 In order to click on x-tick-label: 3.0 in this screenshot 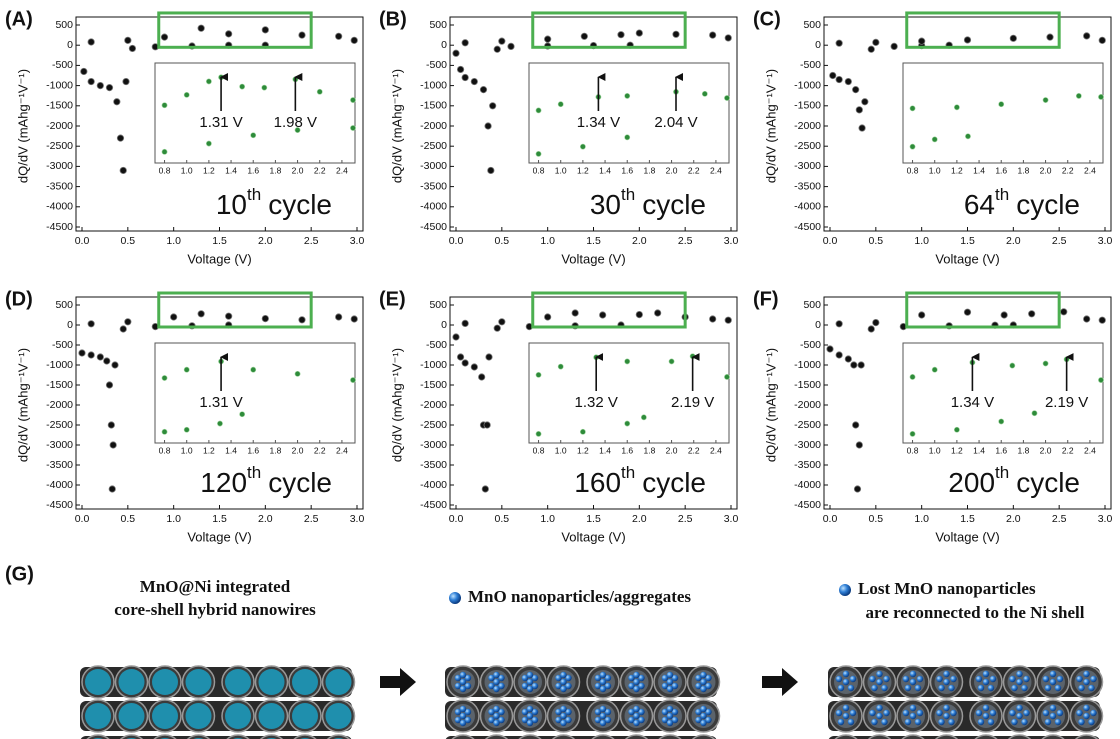, I will do `click(731, 241)`.